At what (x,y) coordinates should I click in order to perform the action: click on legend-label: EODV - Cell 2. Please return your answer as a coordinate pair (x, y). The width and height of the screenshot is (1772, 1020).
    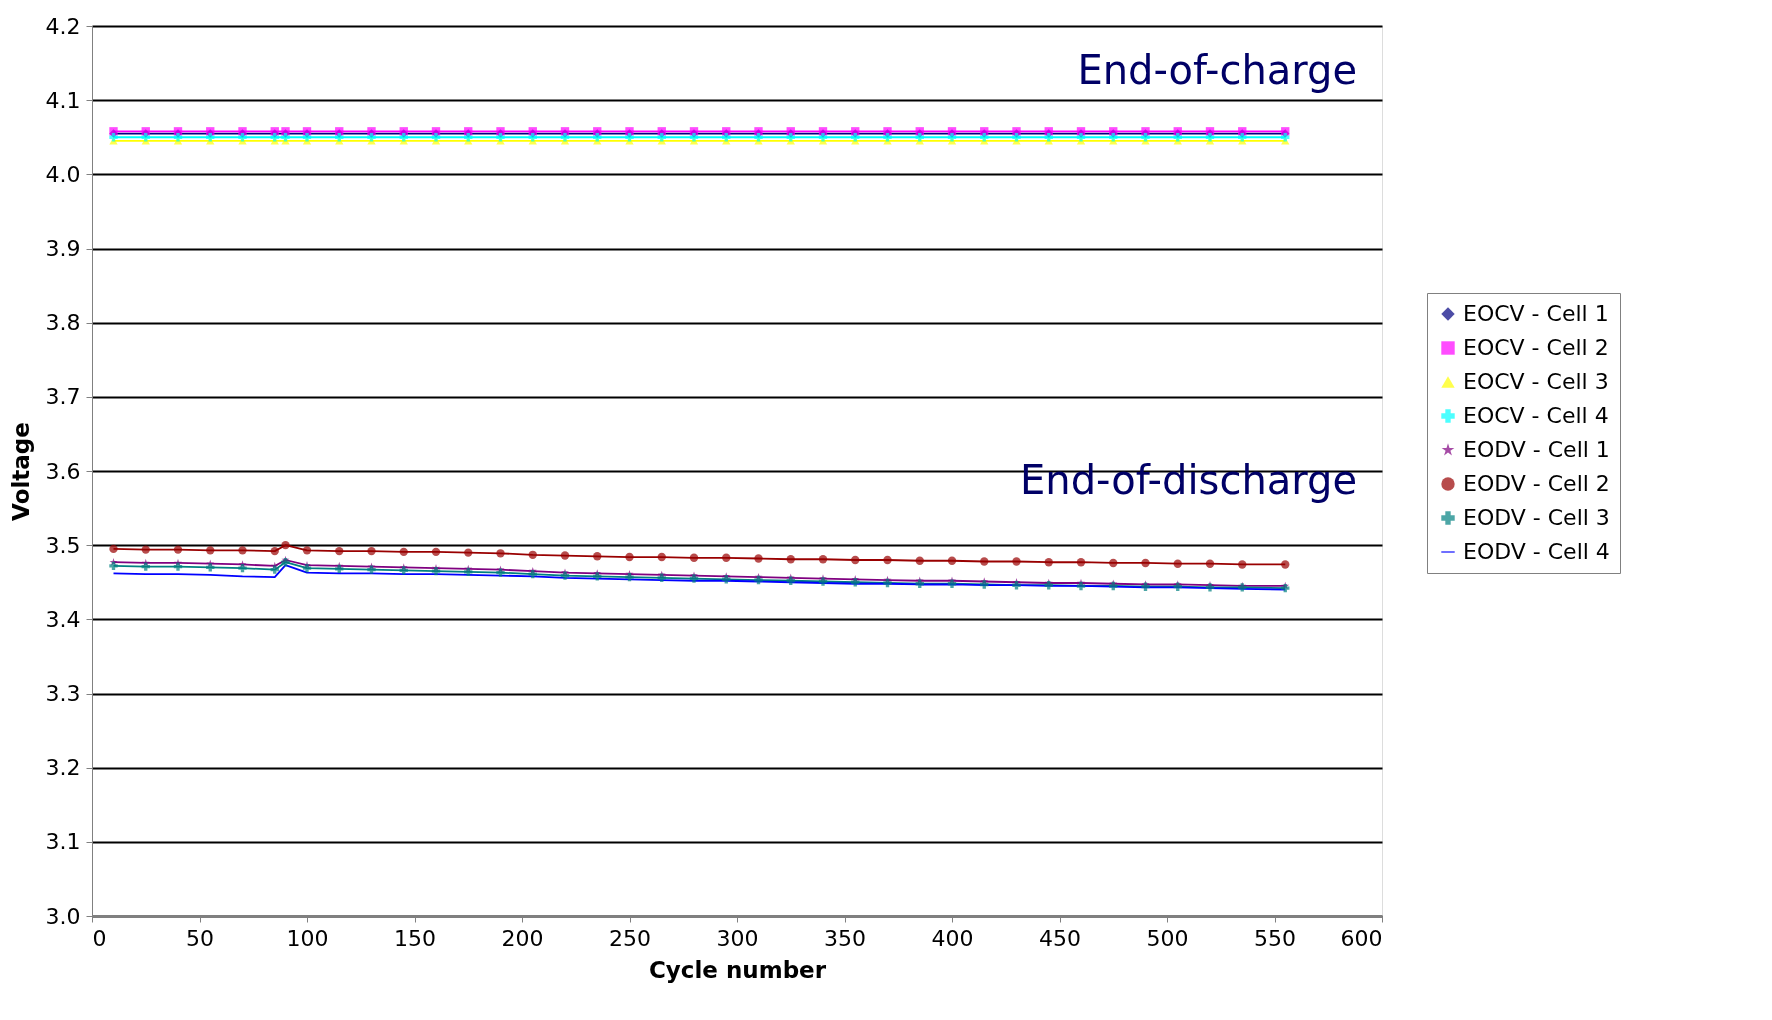
    Looking at the image, I should click on (1536, 483).